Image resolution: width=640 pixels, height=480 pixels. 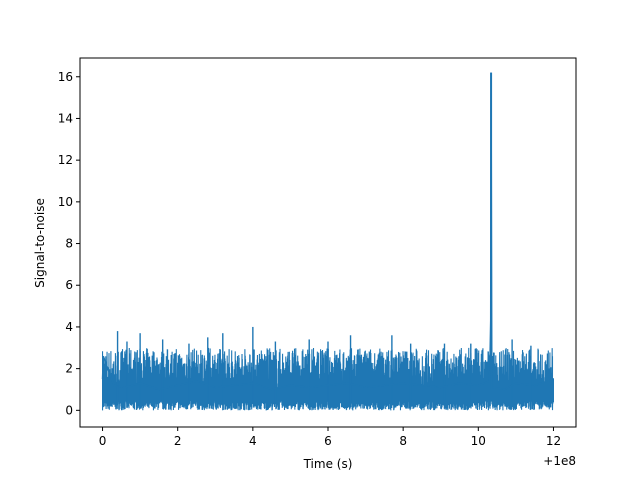 I want to click on y-tick-label: 8, so click(x=69, y=244).